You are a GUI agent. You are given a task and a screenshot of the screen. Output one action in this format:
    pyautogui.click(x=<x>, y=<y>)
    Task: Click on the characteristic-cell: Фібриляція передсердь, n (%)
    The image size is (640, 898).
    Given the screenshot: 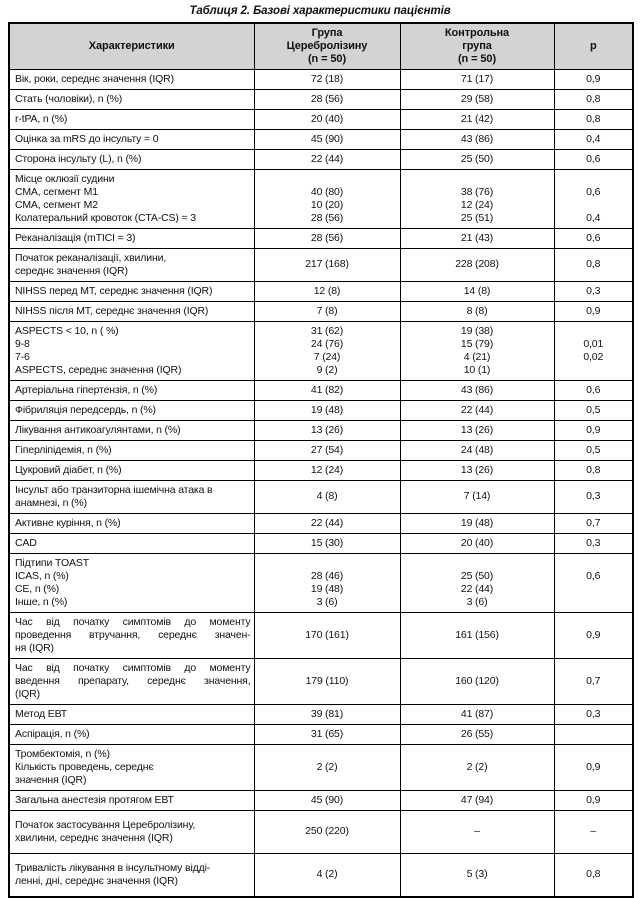 What is the action you would take?
    pyautogui.click(x=131, y=410)
    